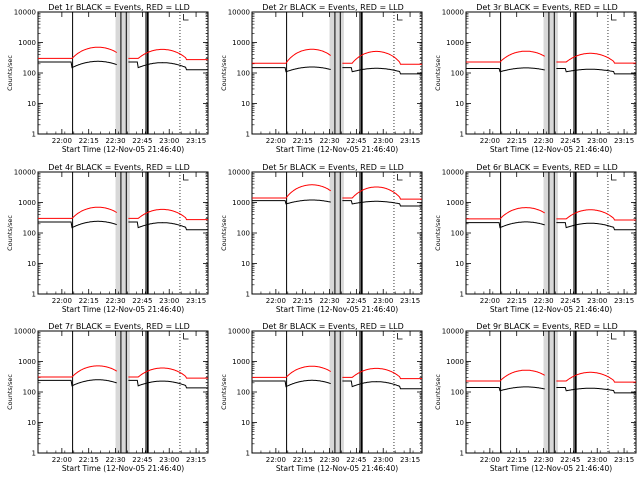  Describe the element at coordinates (119, 326) in the screenshot. I see `panel-title: Det 7r BLACK = Events, RED = LLD` at that location.